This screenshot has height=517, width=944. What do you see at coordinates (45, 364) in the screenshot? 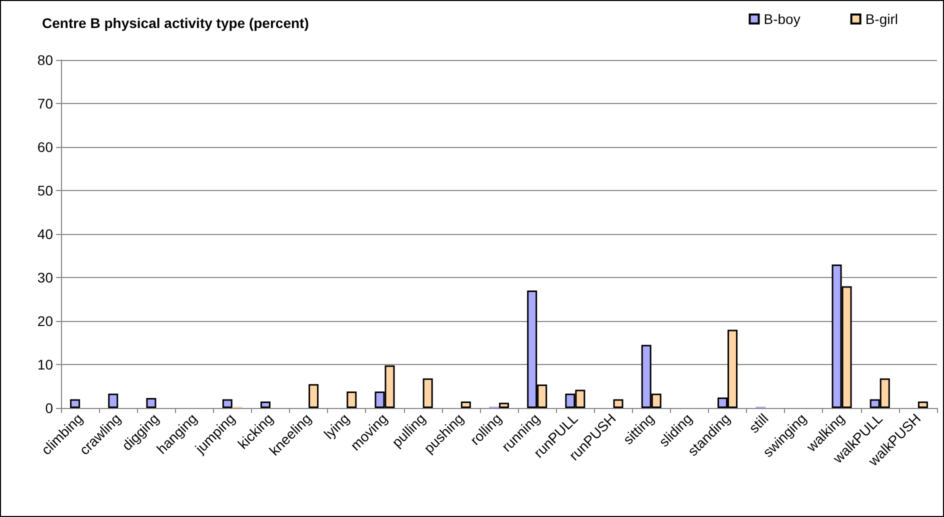
I see `y-tick-label: 10` at bounding box center [45, 364].